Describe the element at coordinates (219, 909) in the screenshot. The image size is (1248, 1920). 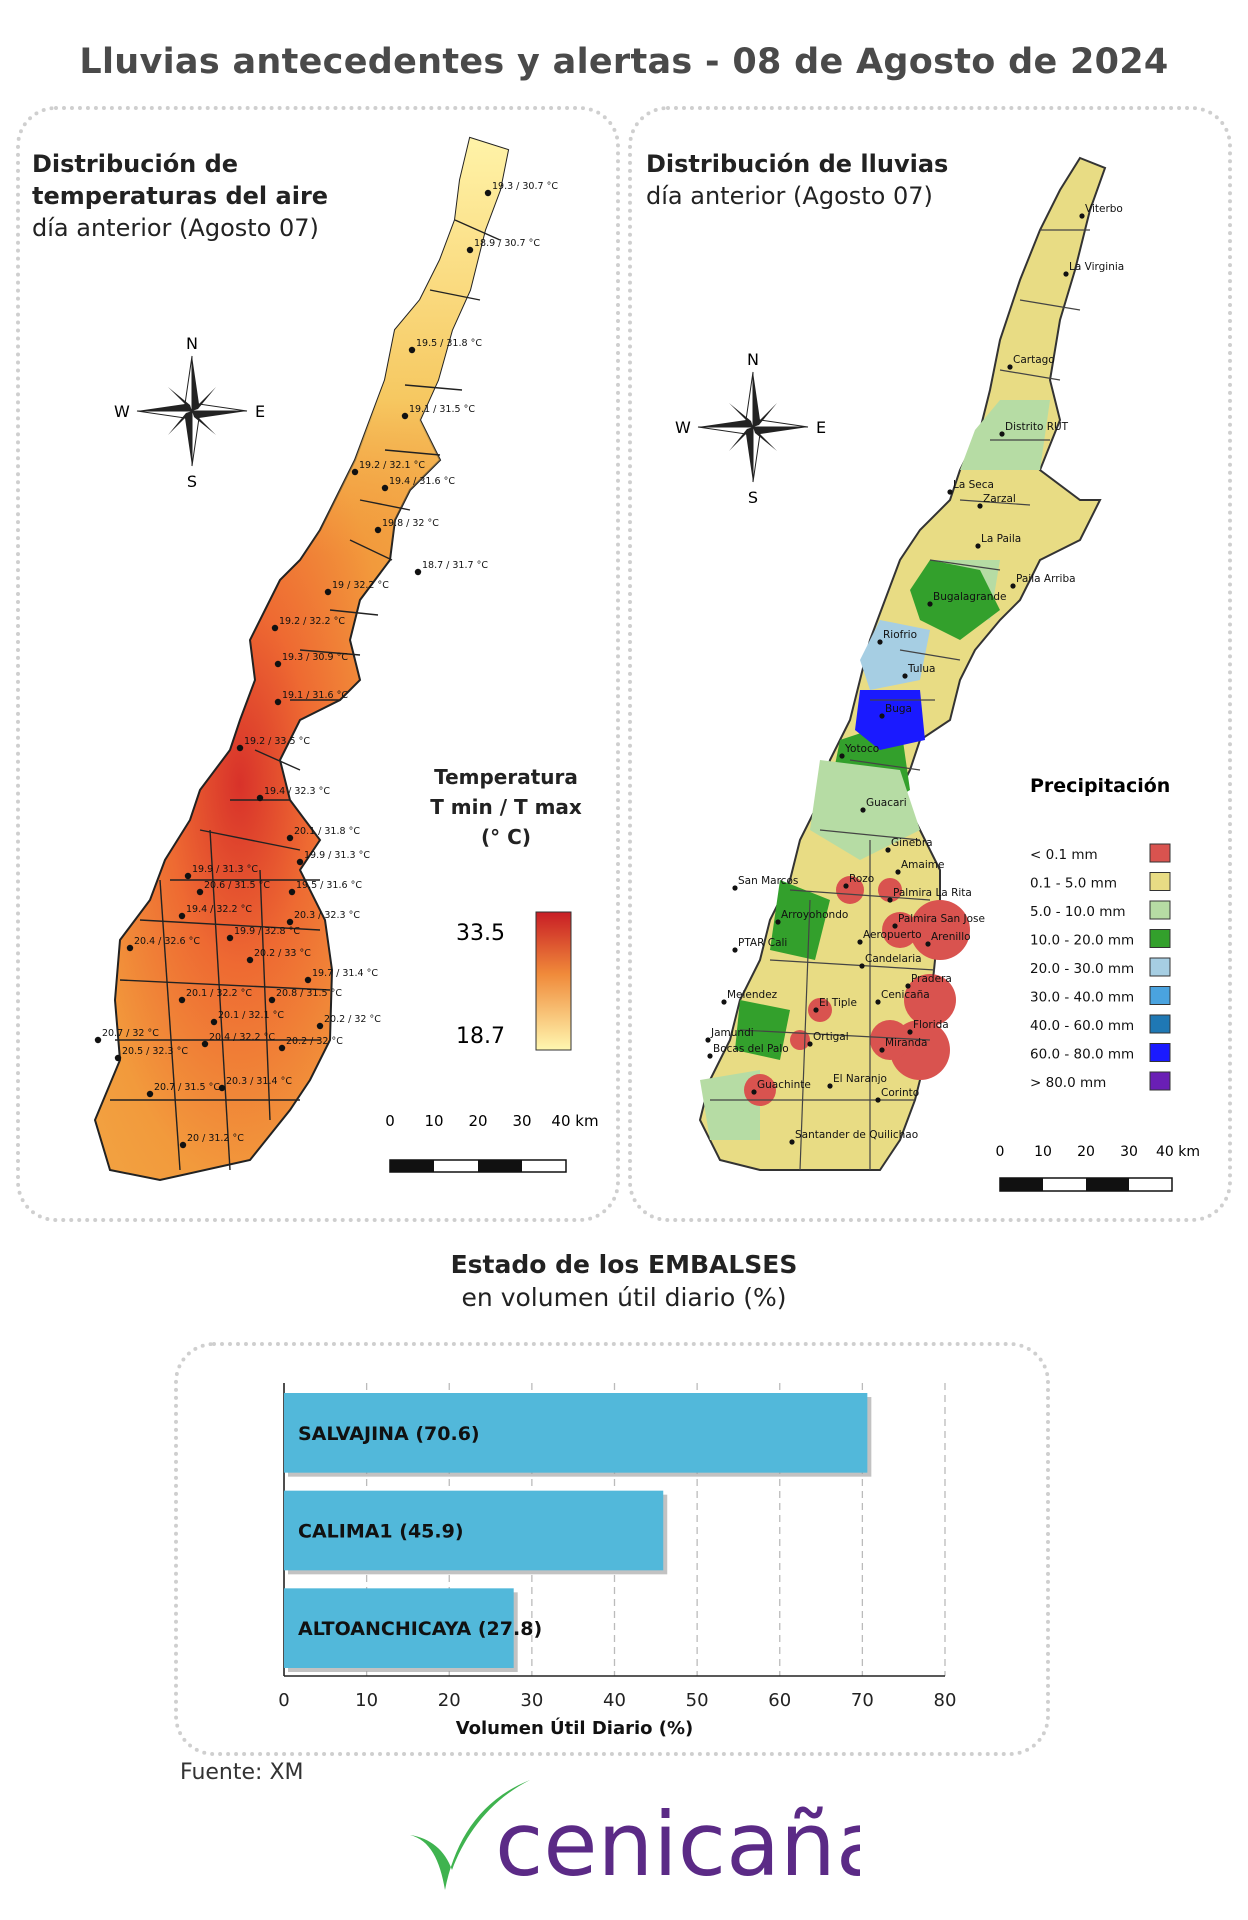
I see `temperature-station-label: 19.4 / 32.2 °C` at that location.